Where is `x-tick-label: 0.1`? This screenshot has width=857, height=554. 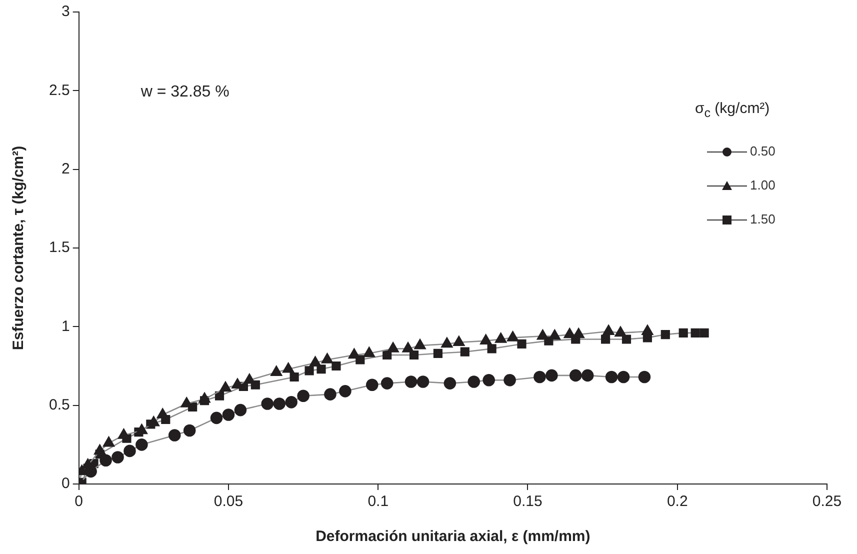
x-tick-label: 0.1 is located at coordinates (378, 501).